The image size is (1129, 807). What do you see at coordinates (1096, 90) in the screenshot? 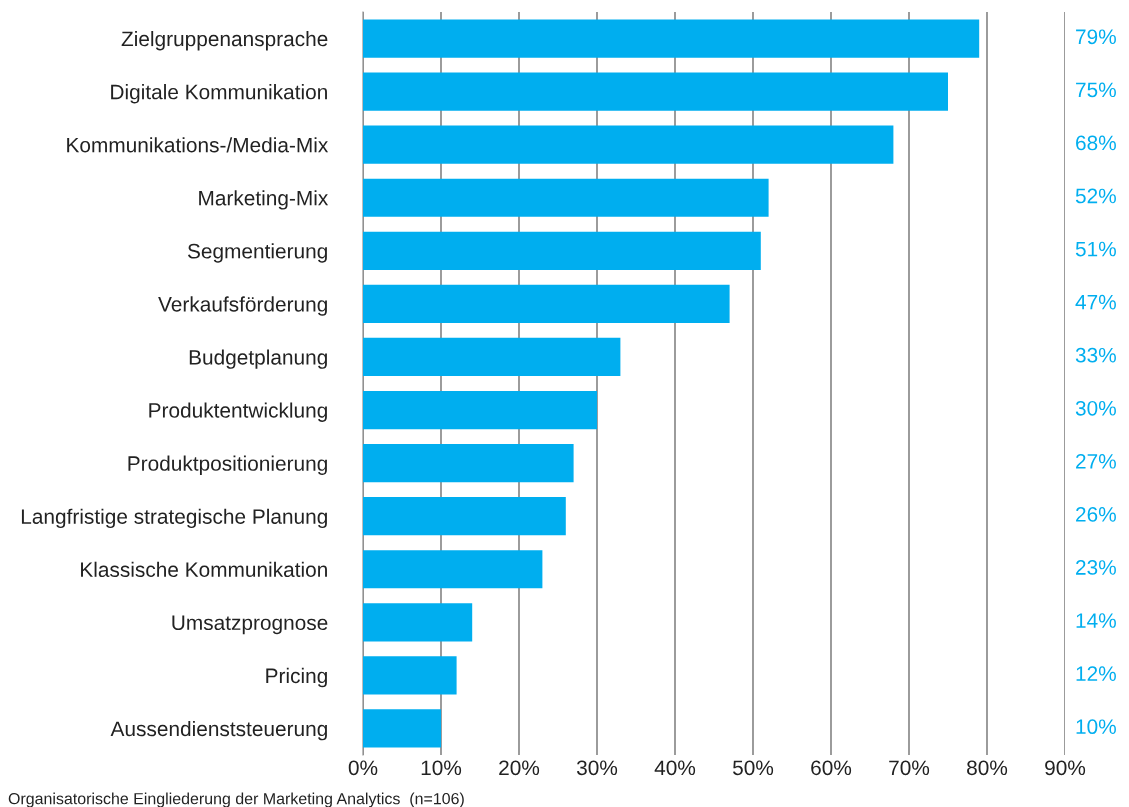
I see `data-label: 75%` at bounding box center [1096, 90].